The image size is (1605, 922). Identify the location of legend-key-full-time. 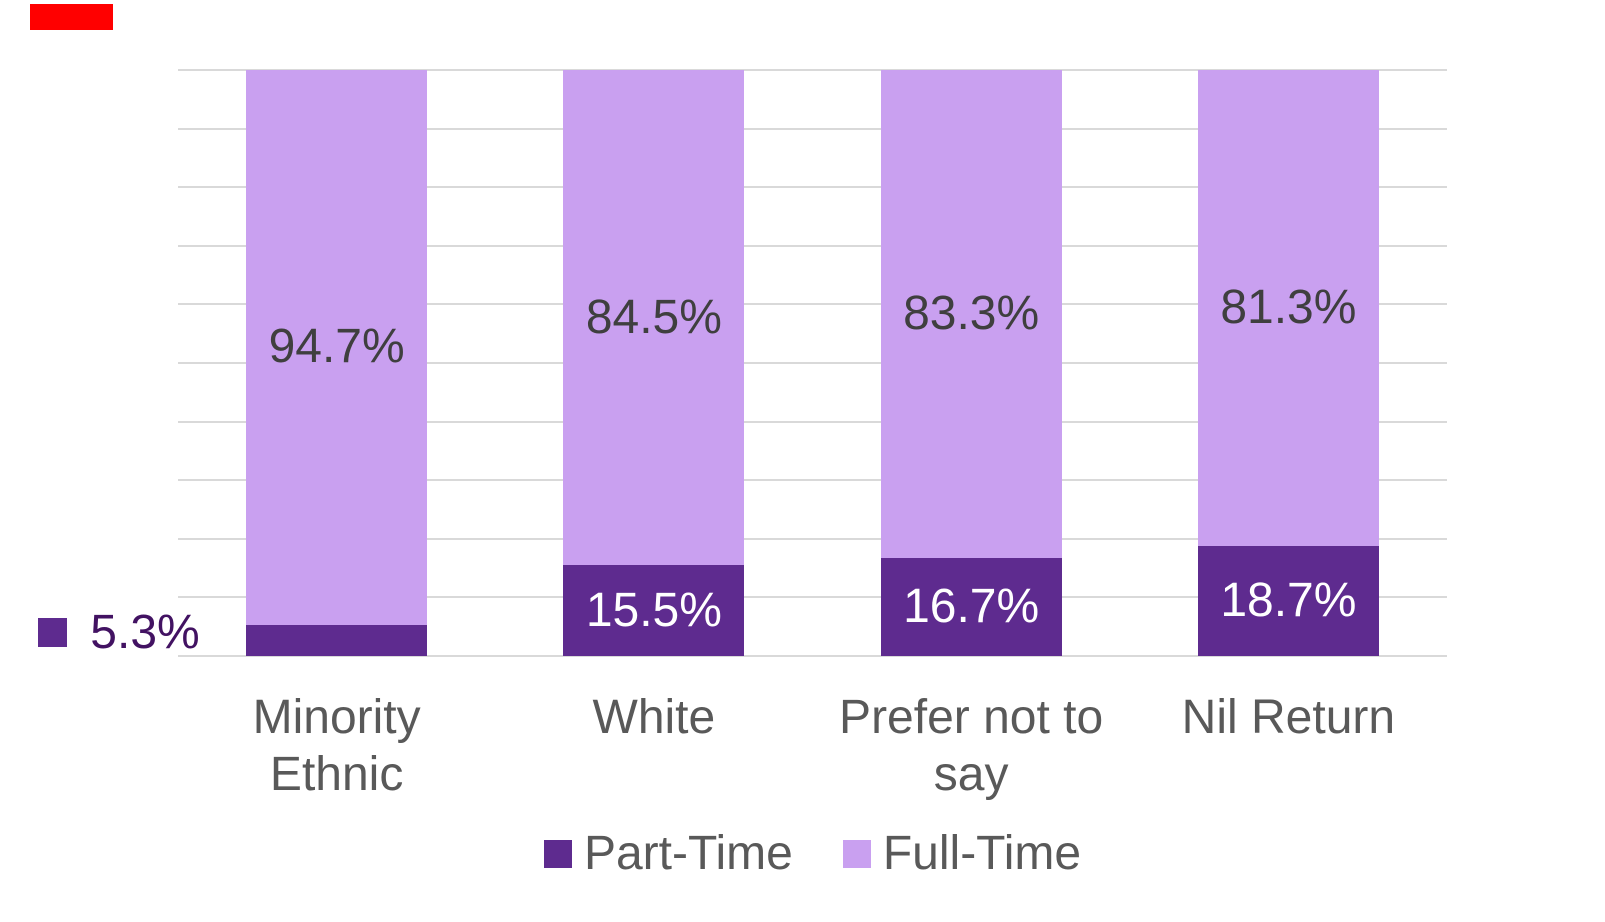
(856, 854).